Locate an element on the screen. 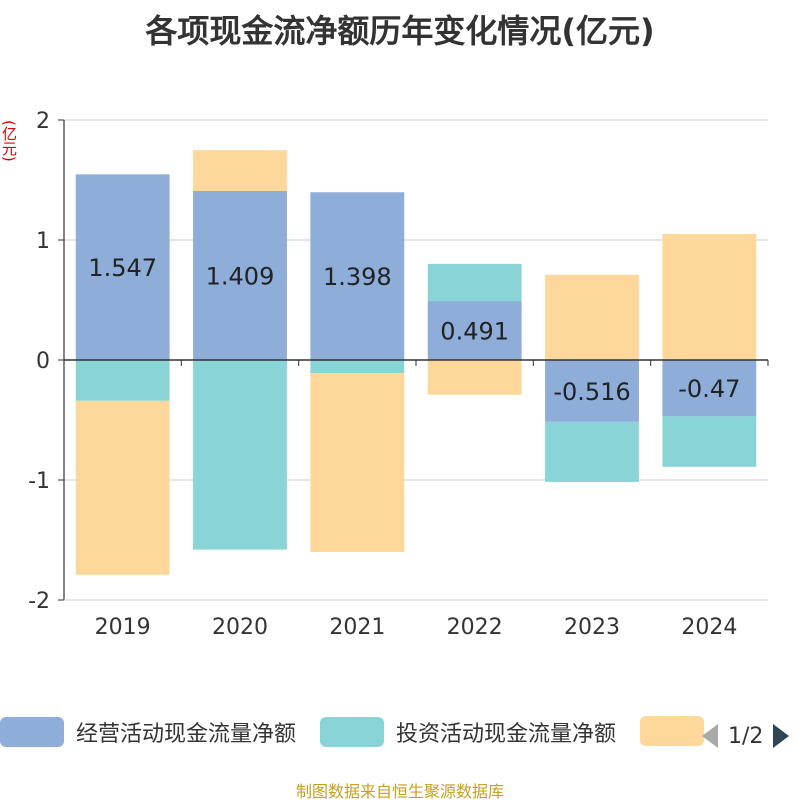  bar-1-2019 is located at coordinates (122, 380).